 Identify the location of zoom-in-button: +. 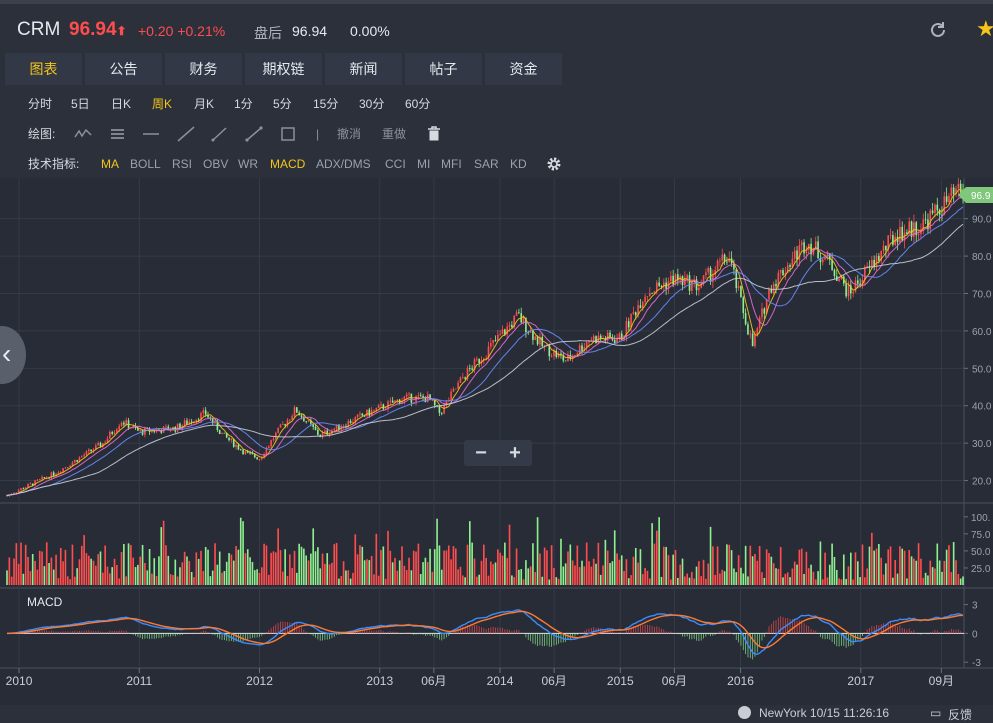
(515, 453).